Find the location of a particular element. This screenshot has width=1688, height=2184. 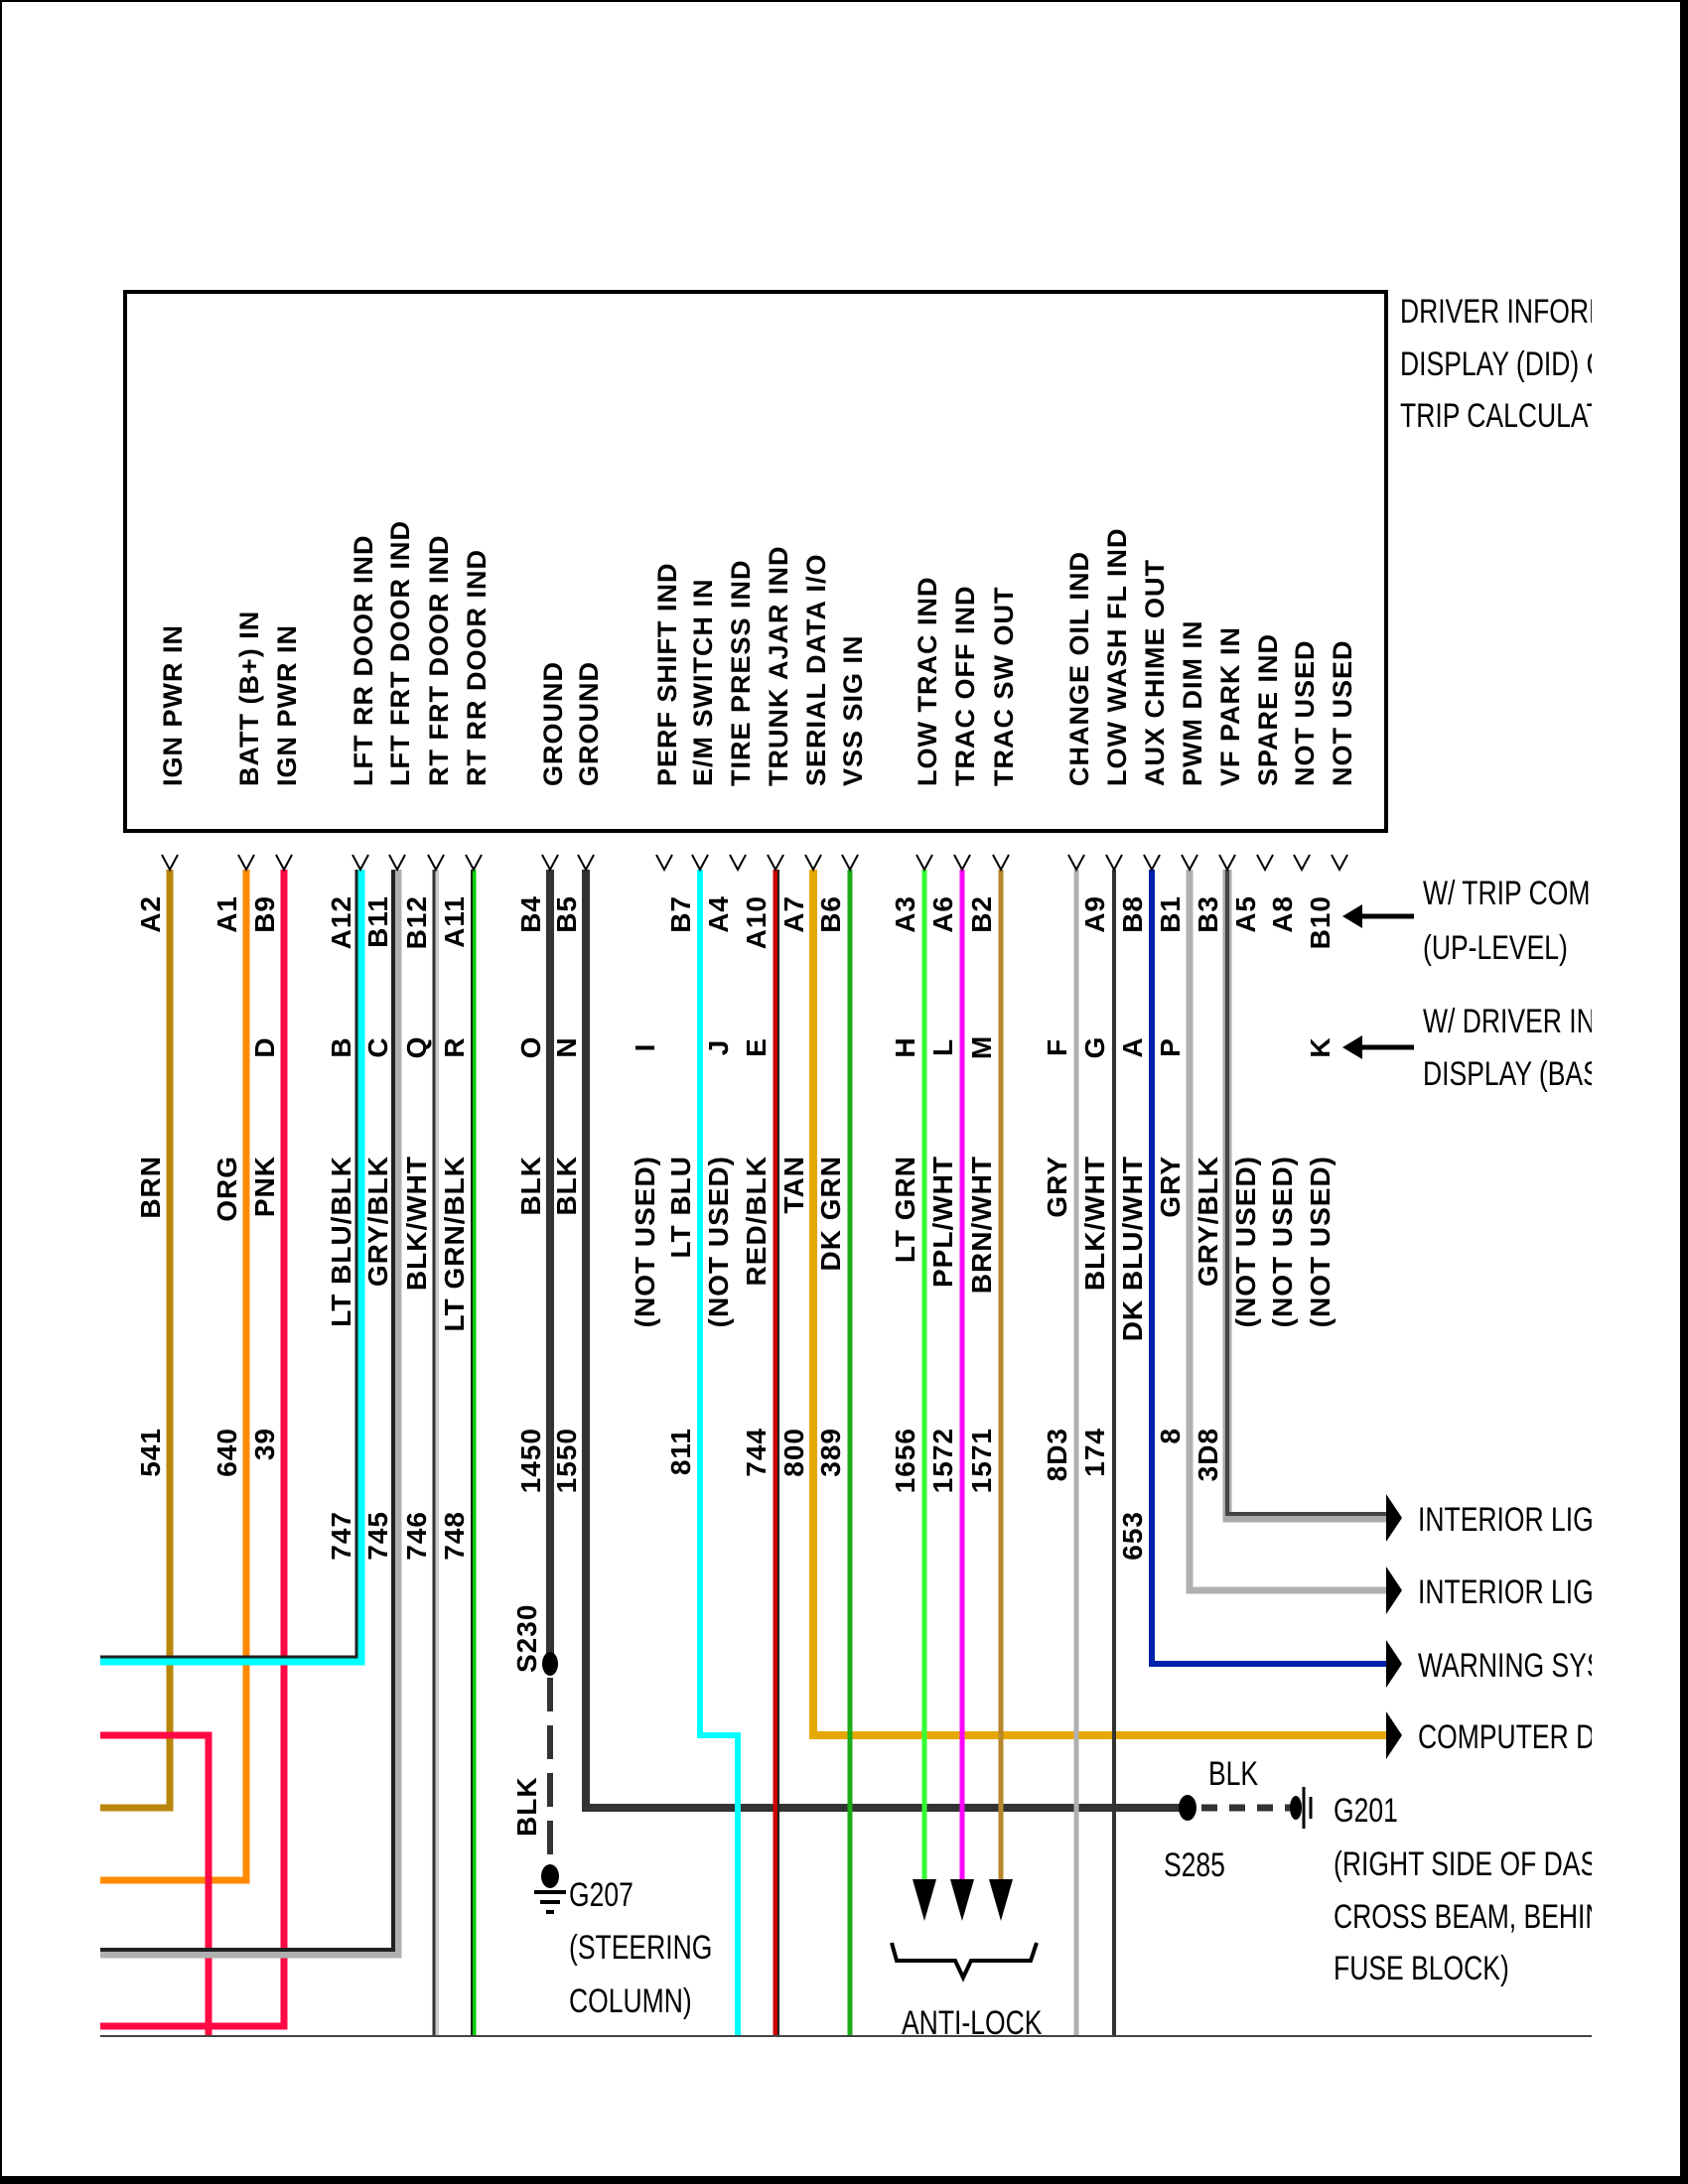

splice-s285-dot is located at coordinates (1187, 1808).